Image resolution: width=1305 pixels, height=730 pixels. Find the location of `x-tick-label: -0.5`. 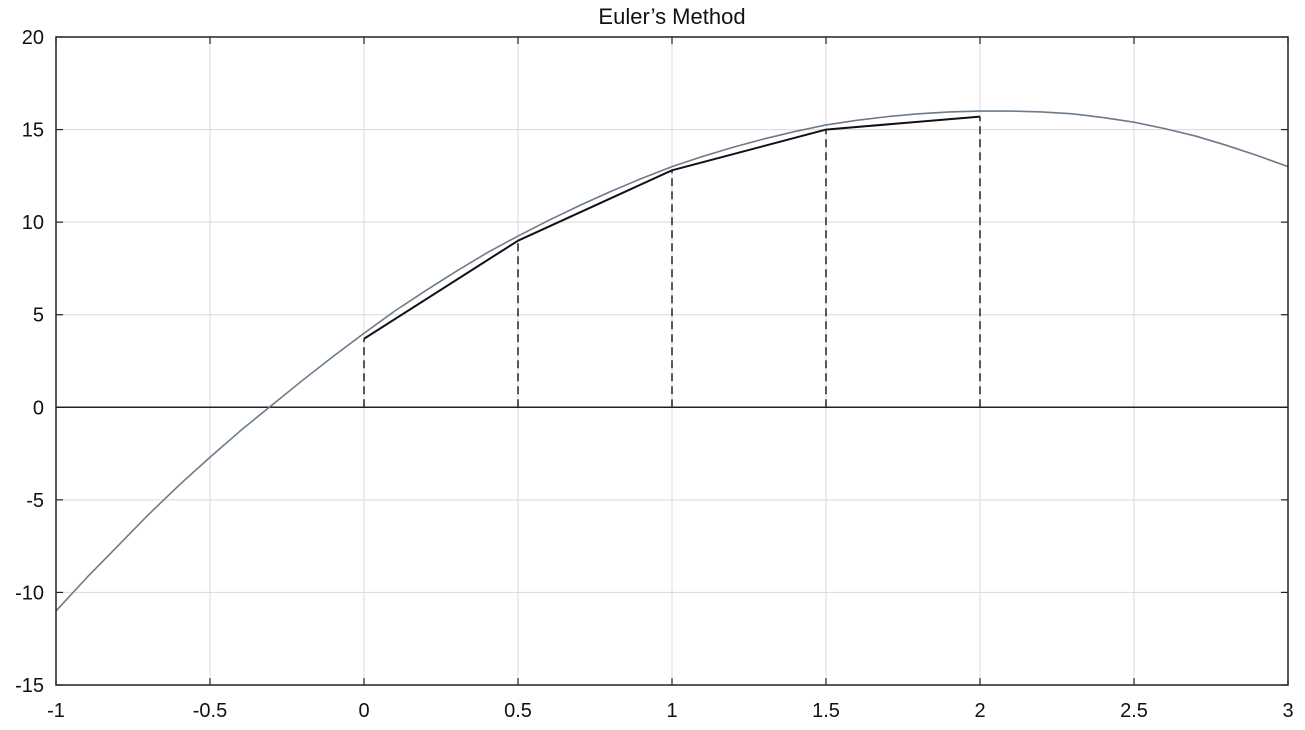

x-tick-label: -0.5 is located at coordinates (210, 711).